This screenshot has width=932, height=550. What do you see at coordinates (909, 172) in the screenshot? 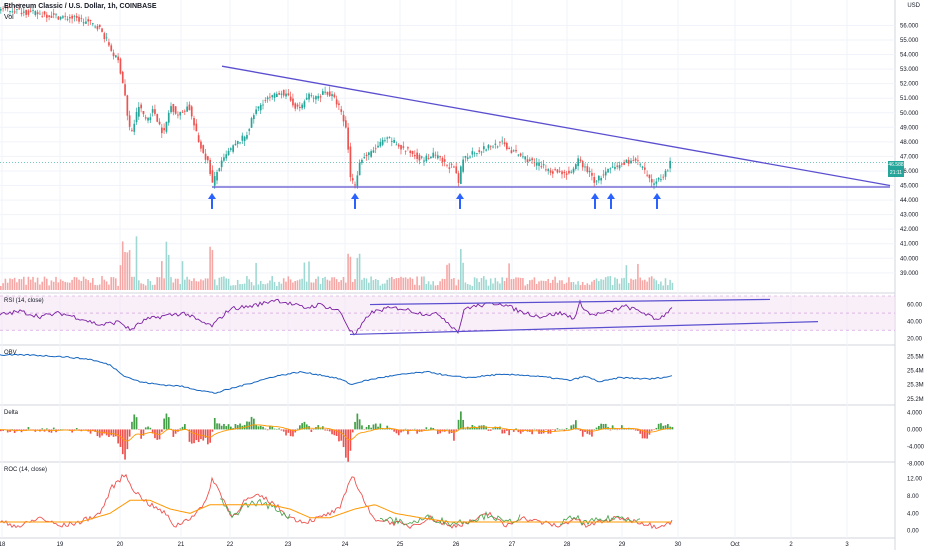
I see `price-tick-label: 46.000` at bounding box center [909, 172].